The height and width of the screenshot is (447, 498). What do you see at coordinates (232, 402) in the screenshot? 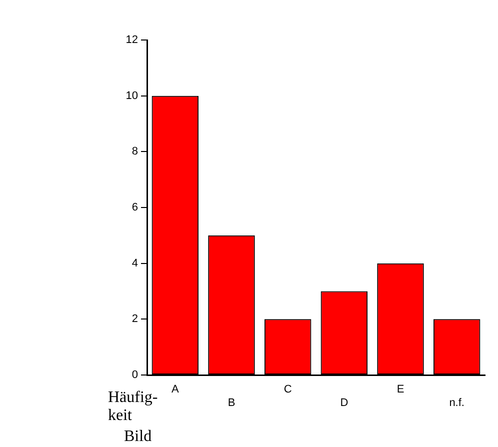
I see `x-tick-label: B` at bounding box center [232, 402].